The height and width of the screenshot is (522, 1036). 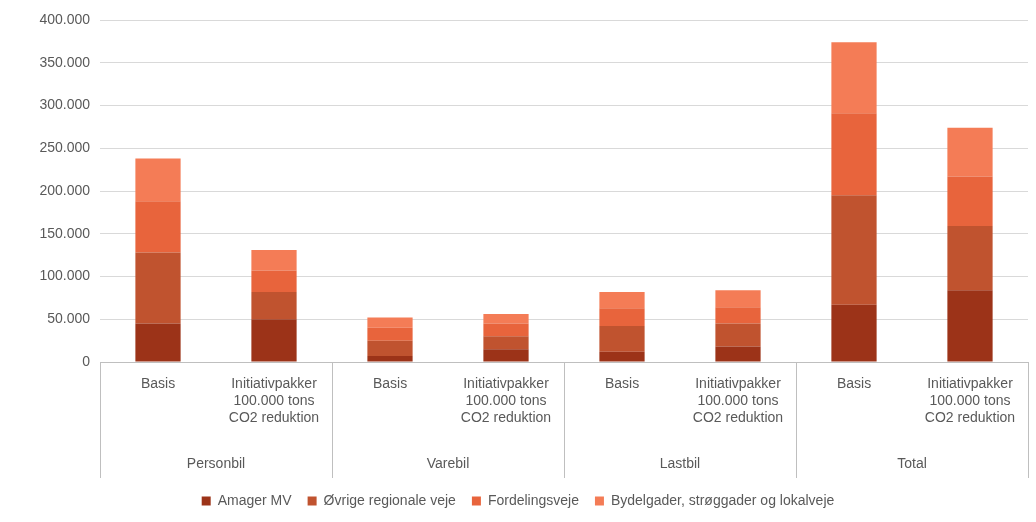 I want to click on text: Varebil, so click(x=448, y=462).